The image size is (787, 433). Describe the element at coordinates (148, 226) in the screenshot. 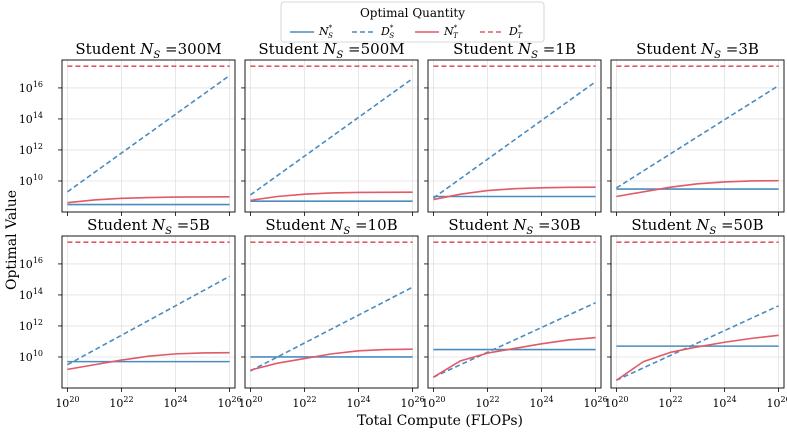

I see `panel-title: Student NS =5B` at that location.